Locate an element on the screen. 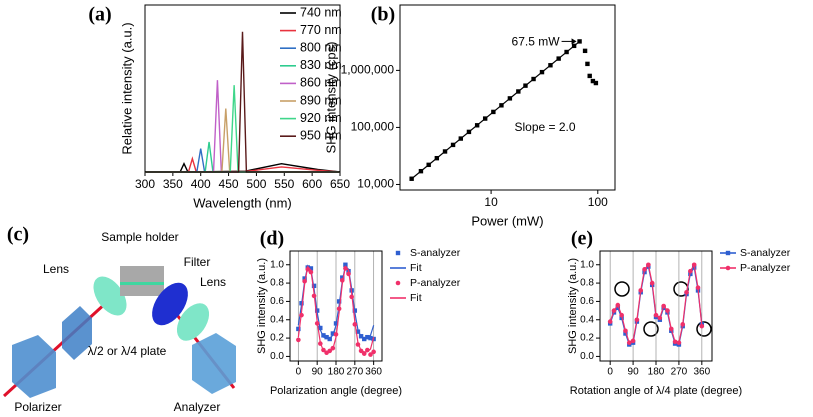 This screenshot has height=417, width=813. legend-label: 830 nm is located at coordinates (321, 65).